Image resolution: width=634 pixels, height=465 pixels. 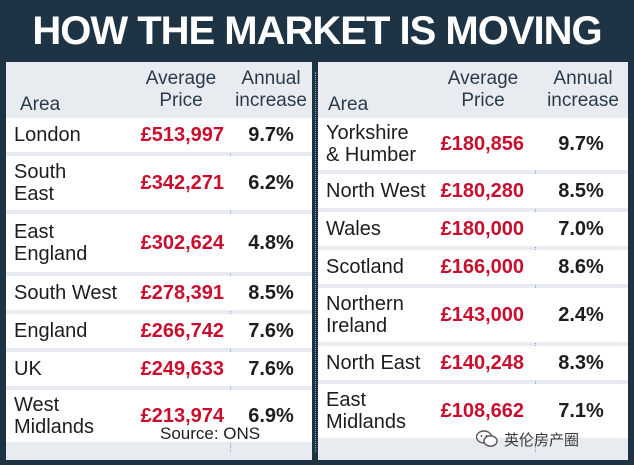 I want to click on area-cell: Northern Ireland, so click(x=391, y=315).